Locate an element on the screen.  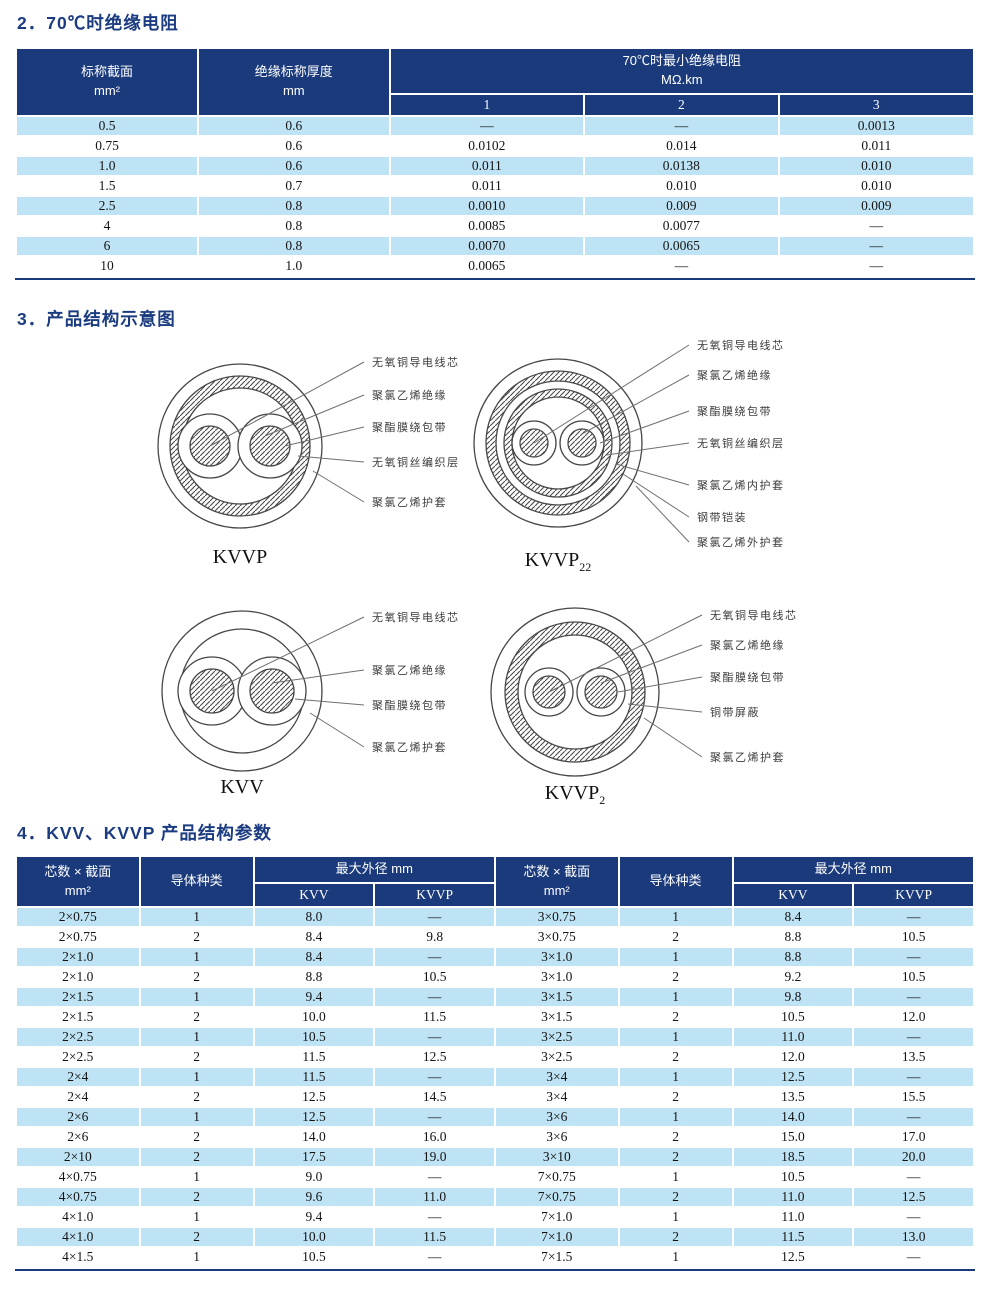
diagram-label: 聚氯乙烯内护套 is located at coordinates (741, 486).